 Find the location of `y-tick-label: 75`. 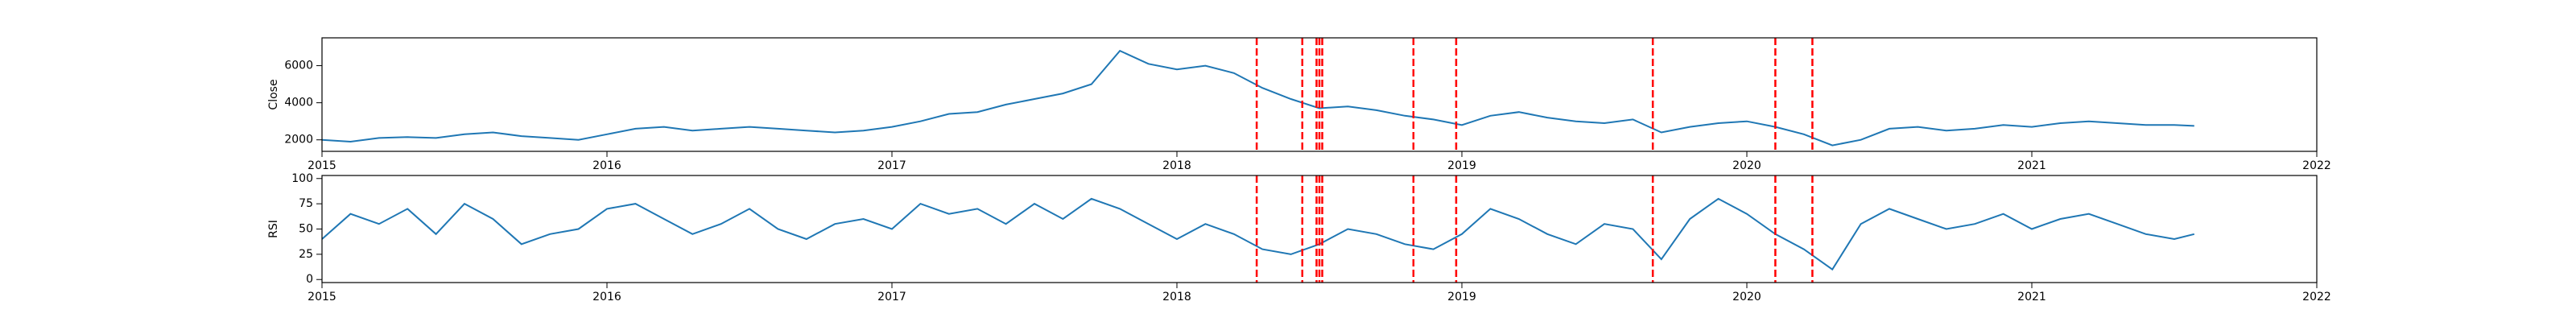

y-tick-label: 75 is located at coordinates (306, 203).